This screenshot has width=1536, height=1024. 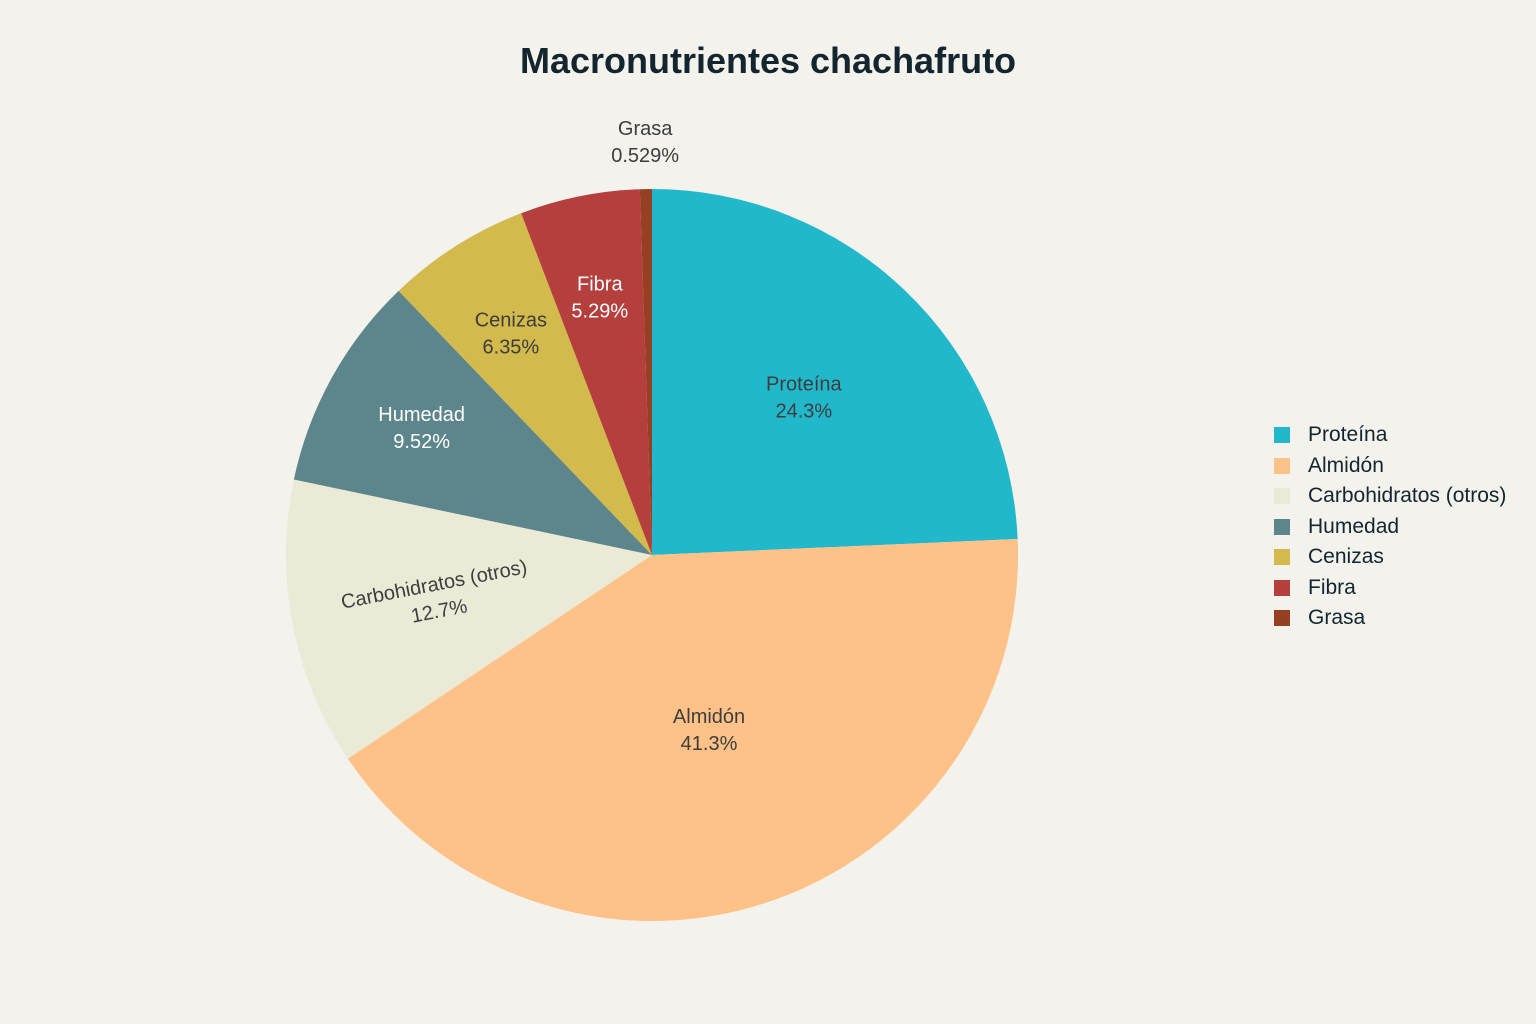 I want to click on pie-slice-fibra, so click(x=586, y=372).